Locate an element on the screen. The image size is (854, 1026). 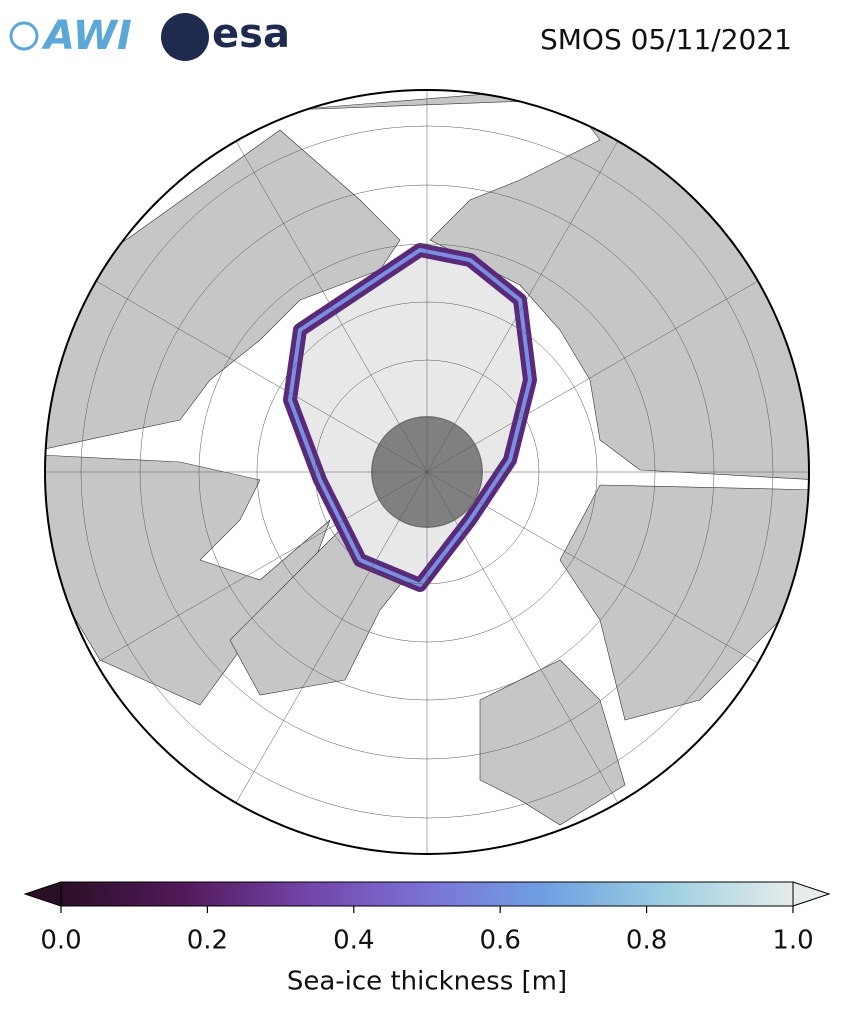
colorbar-tick-label: 0.8 is located at coordinates (646, 941).